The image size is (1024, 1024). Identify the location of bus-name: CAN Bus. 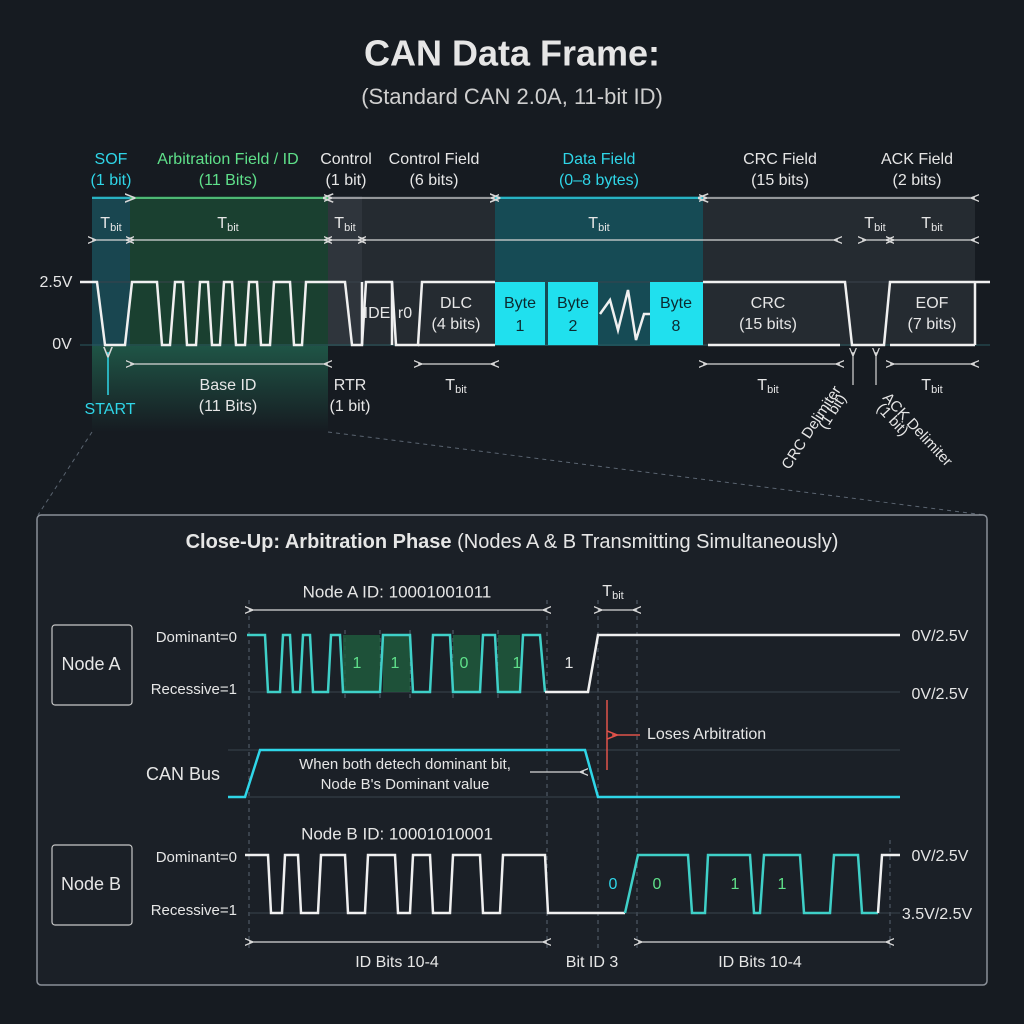
(183, 774).